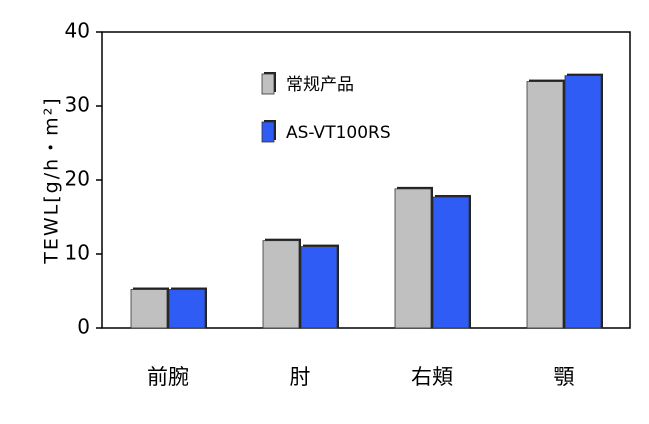  I want to click on y-tick-label: 10, so click(77, 253).